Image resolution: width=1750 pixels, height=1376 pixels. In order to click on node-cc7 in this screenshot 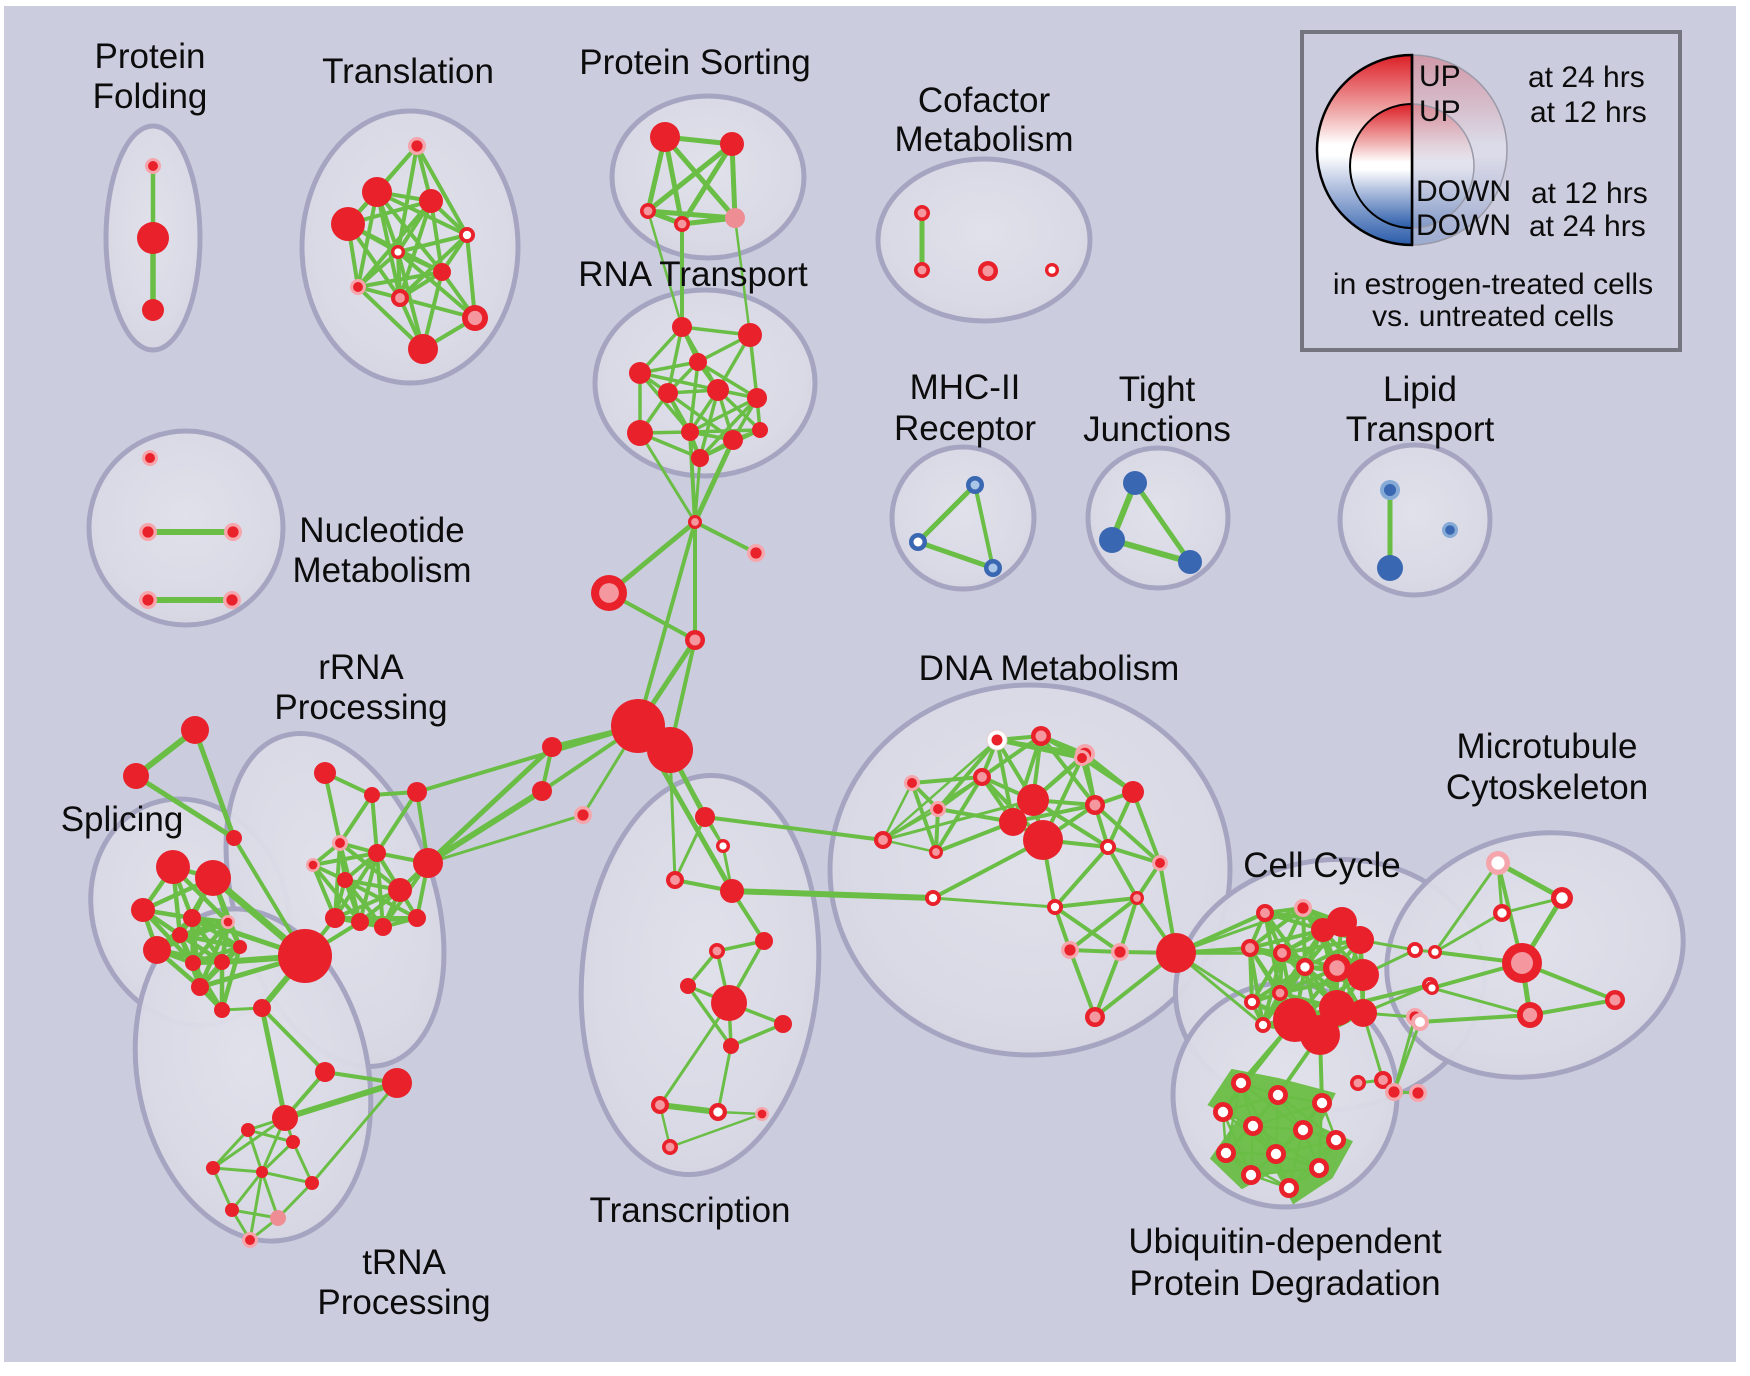, I will do `click(1282, 953)`.